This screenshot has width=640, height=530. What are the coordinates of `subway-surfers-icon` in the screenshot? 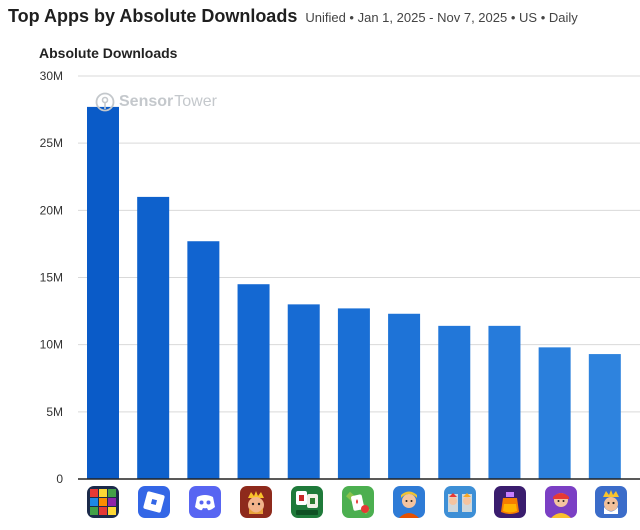 It's located at (561, 502).